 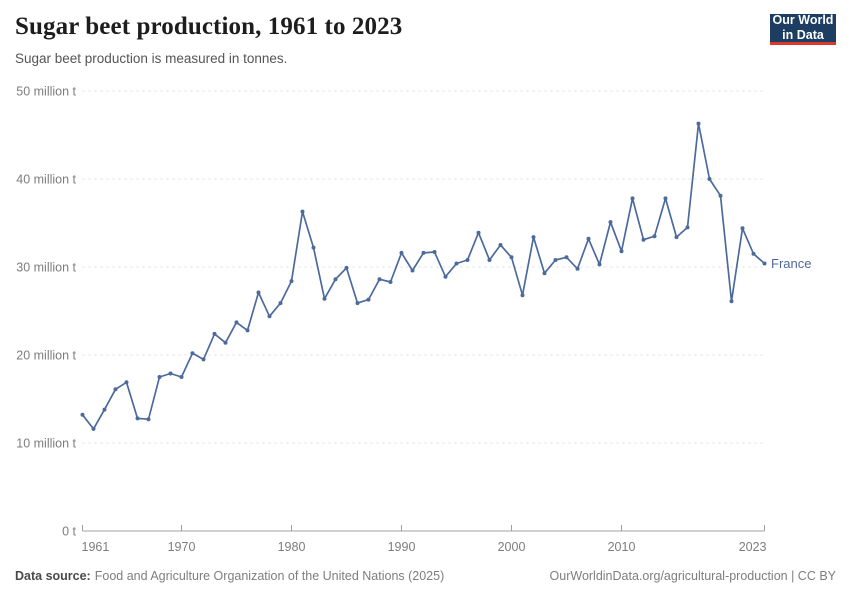 What do you see at coordinates (335, 279) in the screenshot?
I see `data-point-1984` at bounding box center [335, 279].